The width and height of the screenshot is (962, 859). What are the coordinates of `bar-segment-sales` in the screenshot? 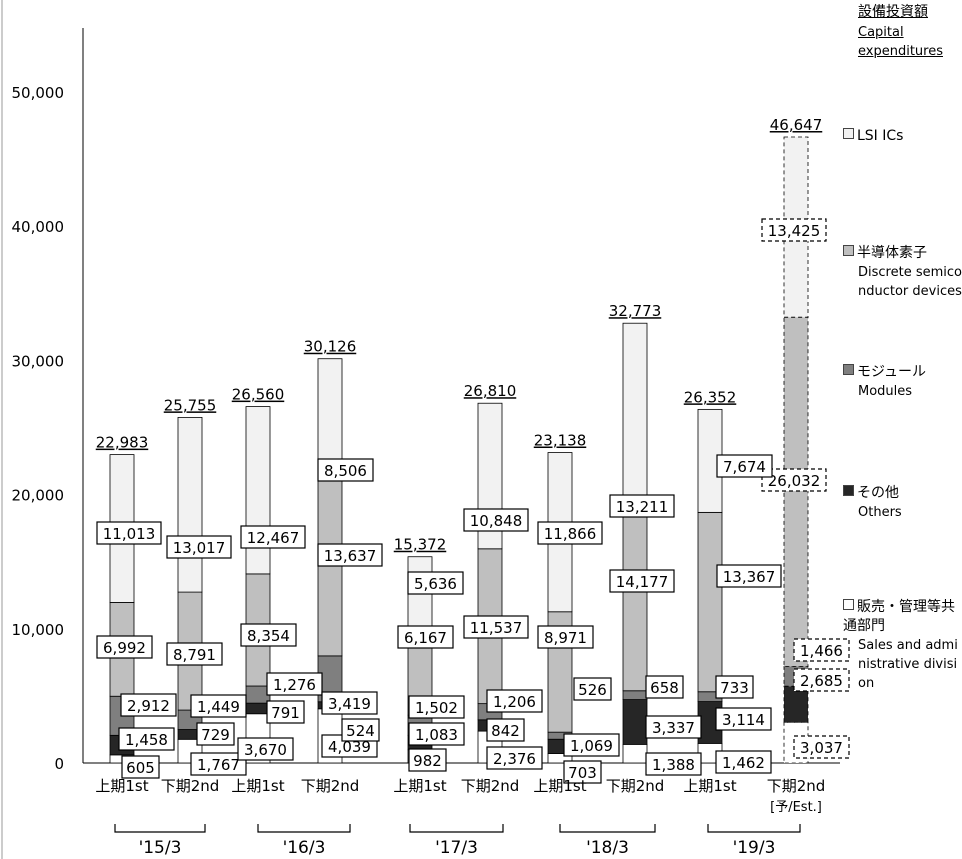 It's located at (635, 753).